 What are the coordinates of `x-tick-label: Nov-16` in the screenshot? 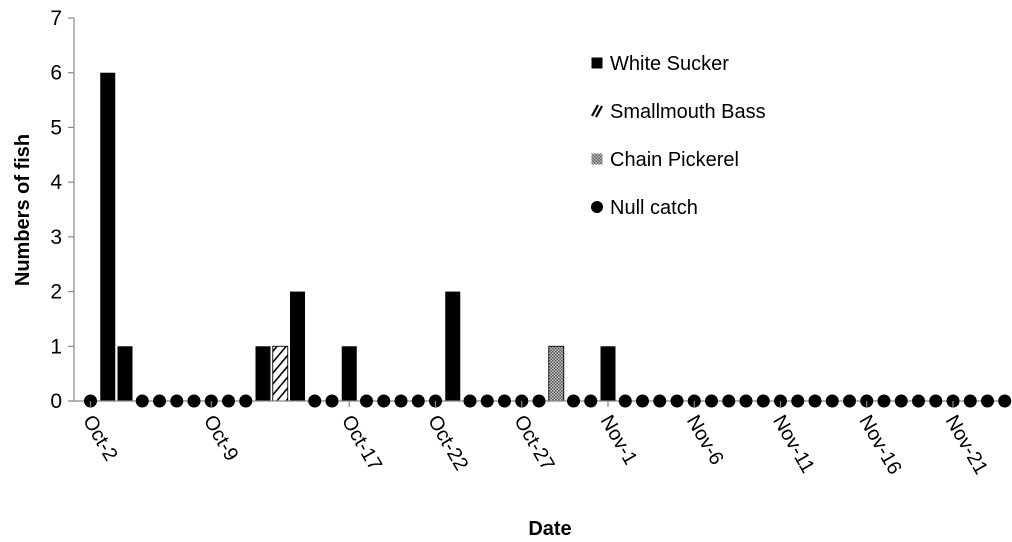 It's located at (879, 445).